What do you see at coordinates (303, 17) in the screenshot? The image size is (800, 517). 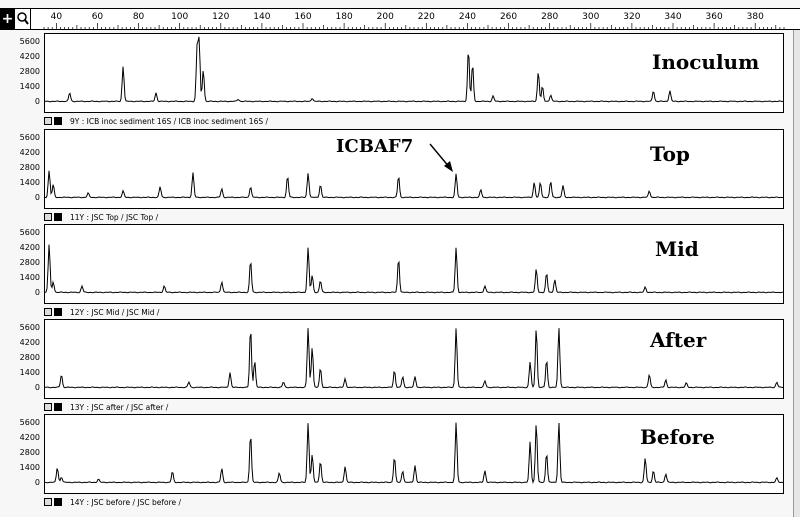 I see `ruler-tick-label: 160` at bounding box center [303, 17].